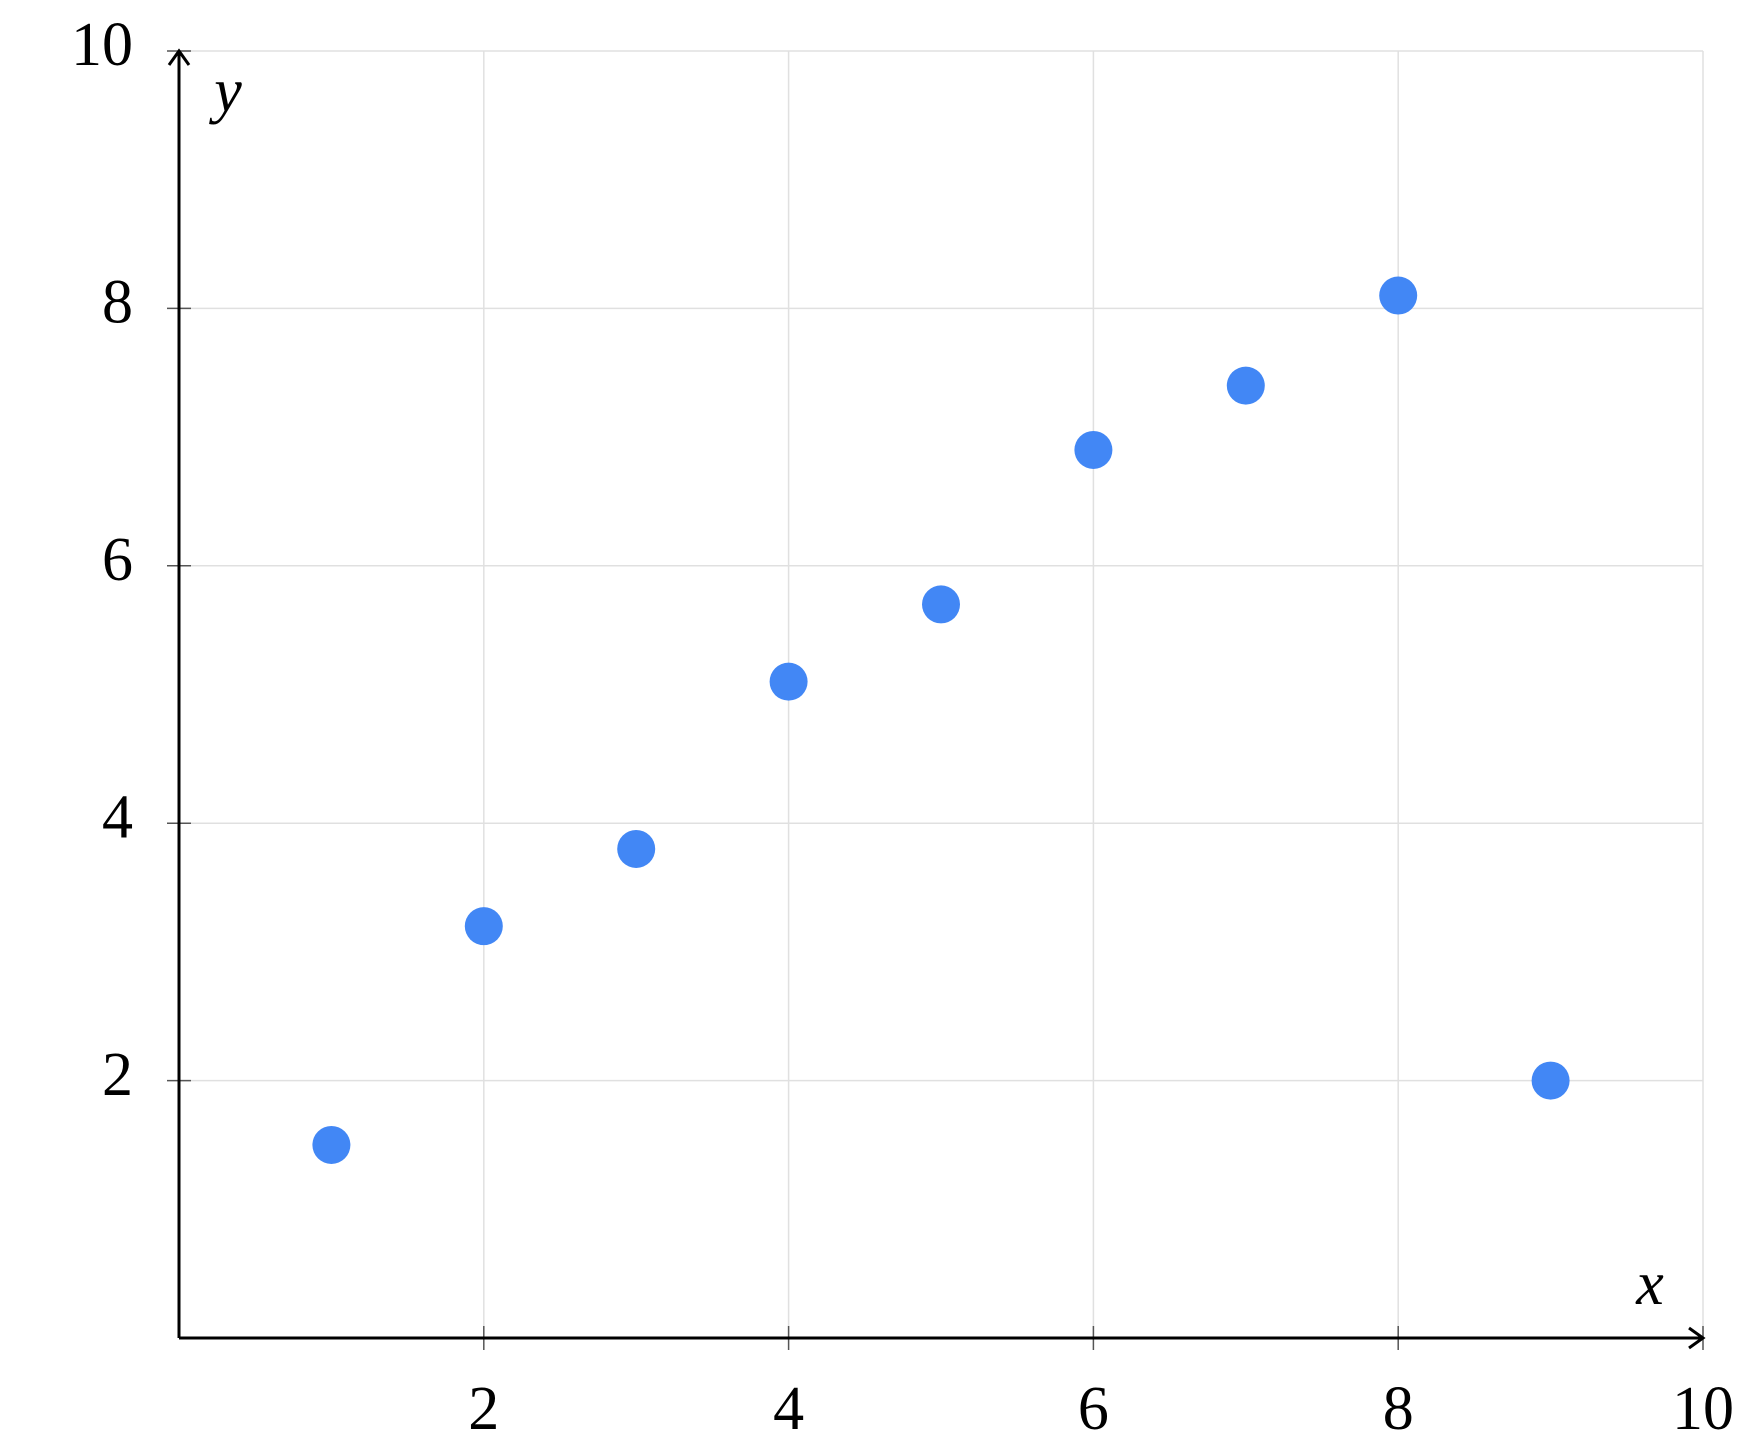  I want to click on y-tick-label: 4, so click(117, 817).